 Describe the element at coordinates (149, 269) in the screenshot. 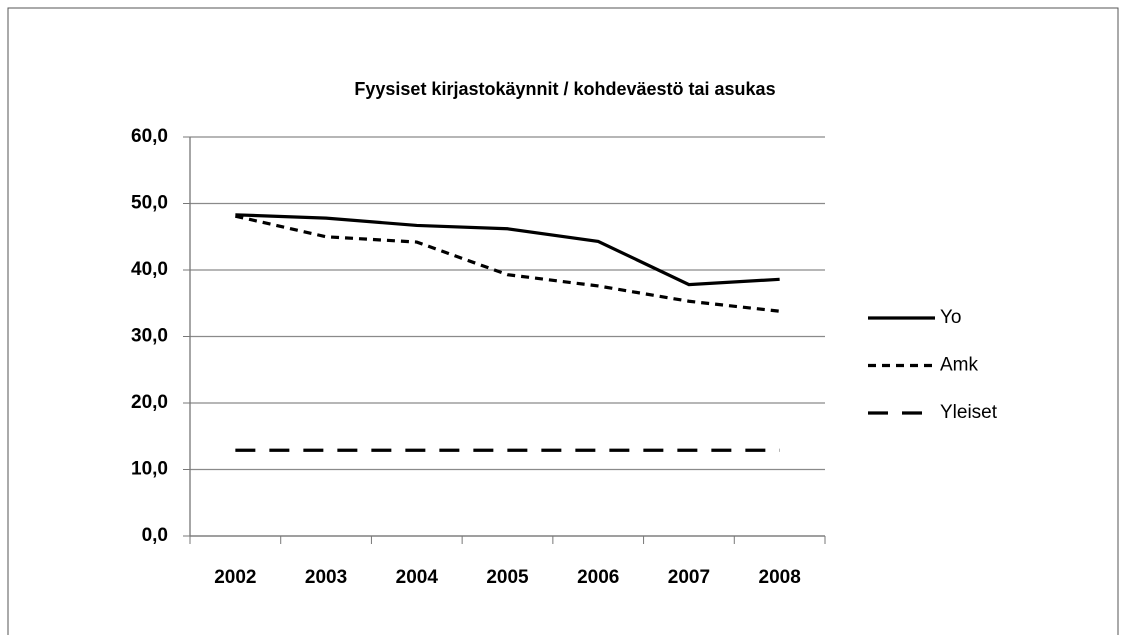

I see `y-tick-label: 40,0` at that location.